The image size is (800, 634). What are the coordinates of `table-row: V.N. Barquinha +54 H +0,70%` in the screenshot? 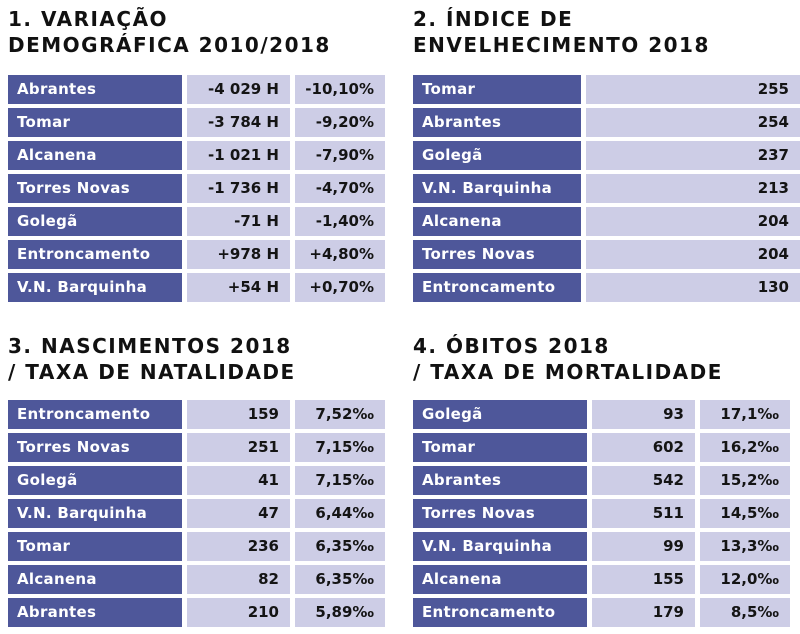 It's located at (201, 287).